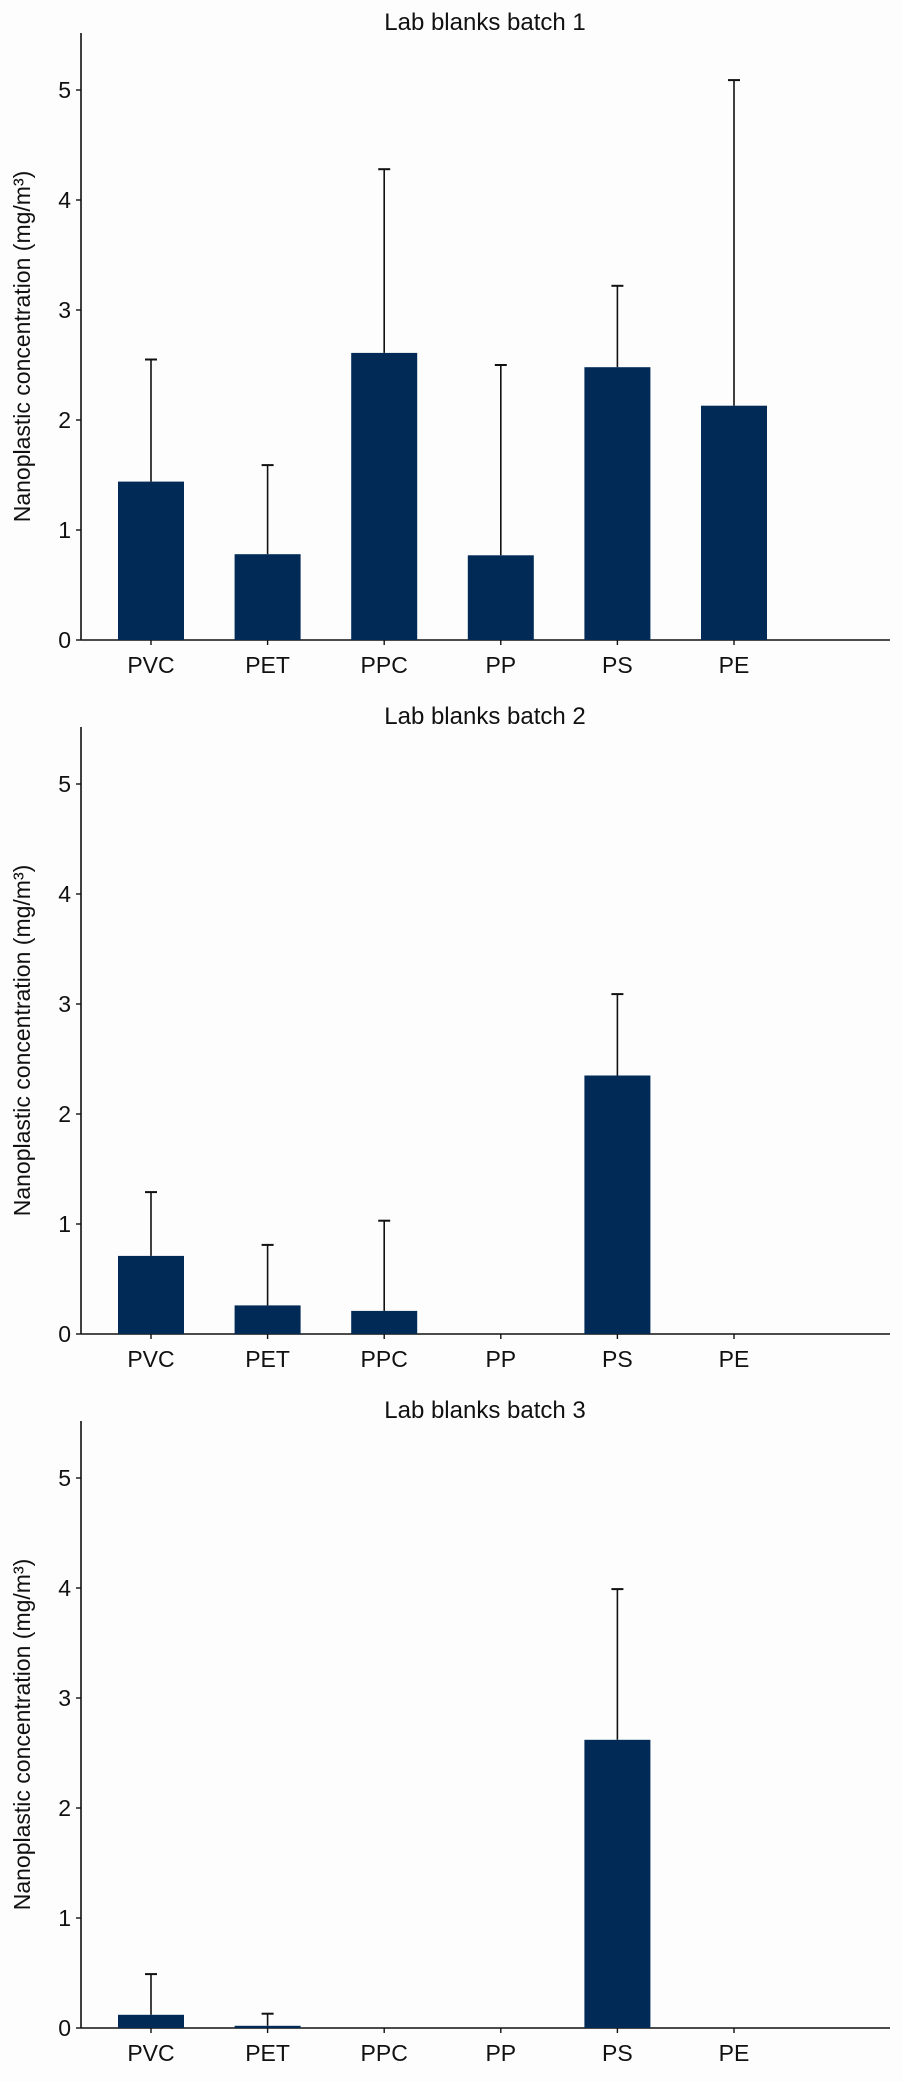  I want to click on chart-title: Lab blanks batch 3, so click(484, 1410).